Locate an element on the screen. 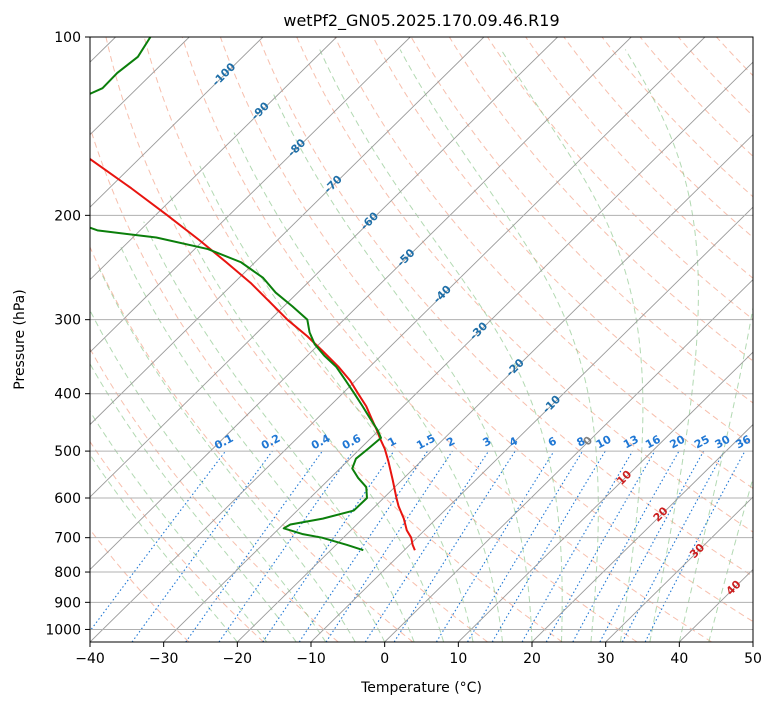 Image resolution: width=775 pixels, height=708 pixels. y-axis-ticks: 100 200 300 400 500 600 700 800 900 1000 is located at coordinates (67, 334).